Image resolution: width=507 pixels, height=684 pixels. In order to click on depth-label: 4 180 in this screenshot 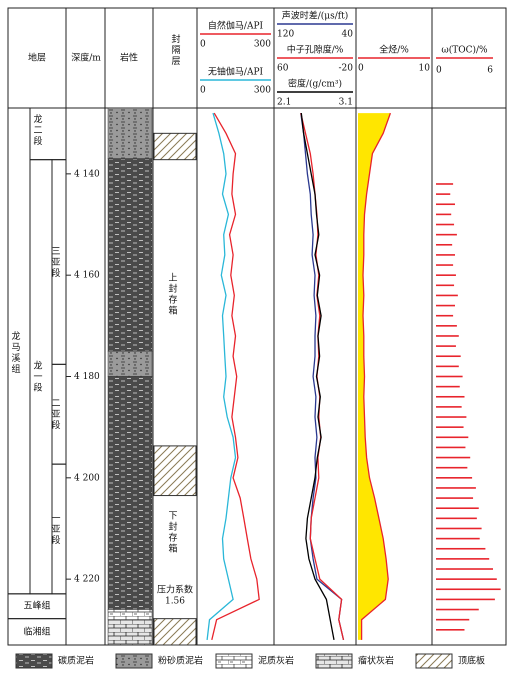, I will do `click(87, 377)`.